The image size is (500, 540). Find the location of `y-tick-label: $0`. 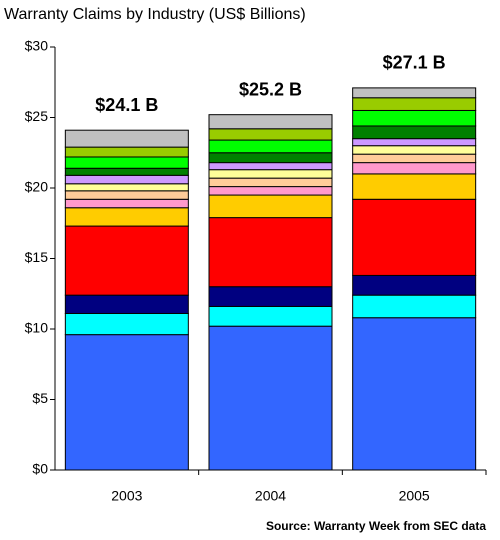

y-tick-label: $0 is located at coordinates (40, 469).